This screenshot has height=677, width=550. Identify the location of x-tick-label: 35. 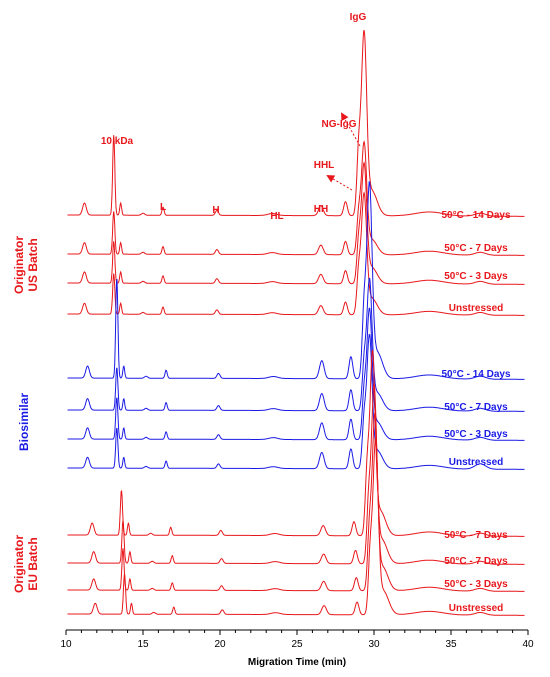
(451, 644).